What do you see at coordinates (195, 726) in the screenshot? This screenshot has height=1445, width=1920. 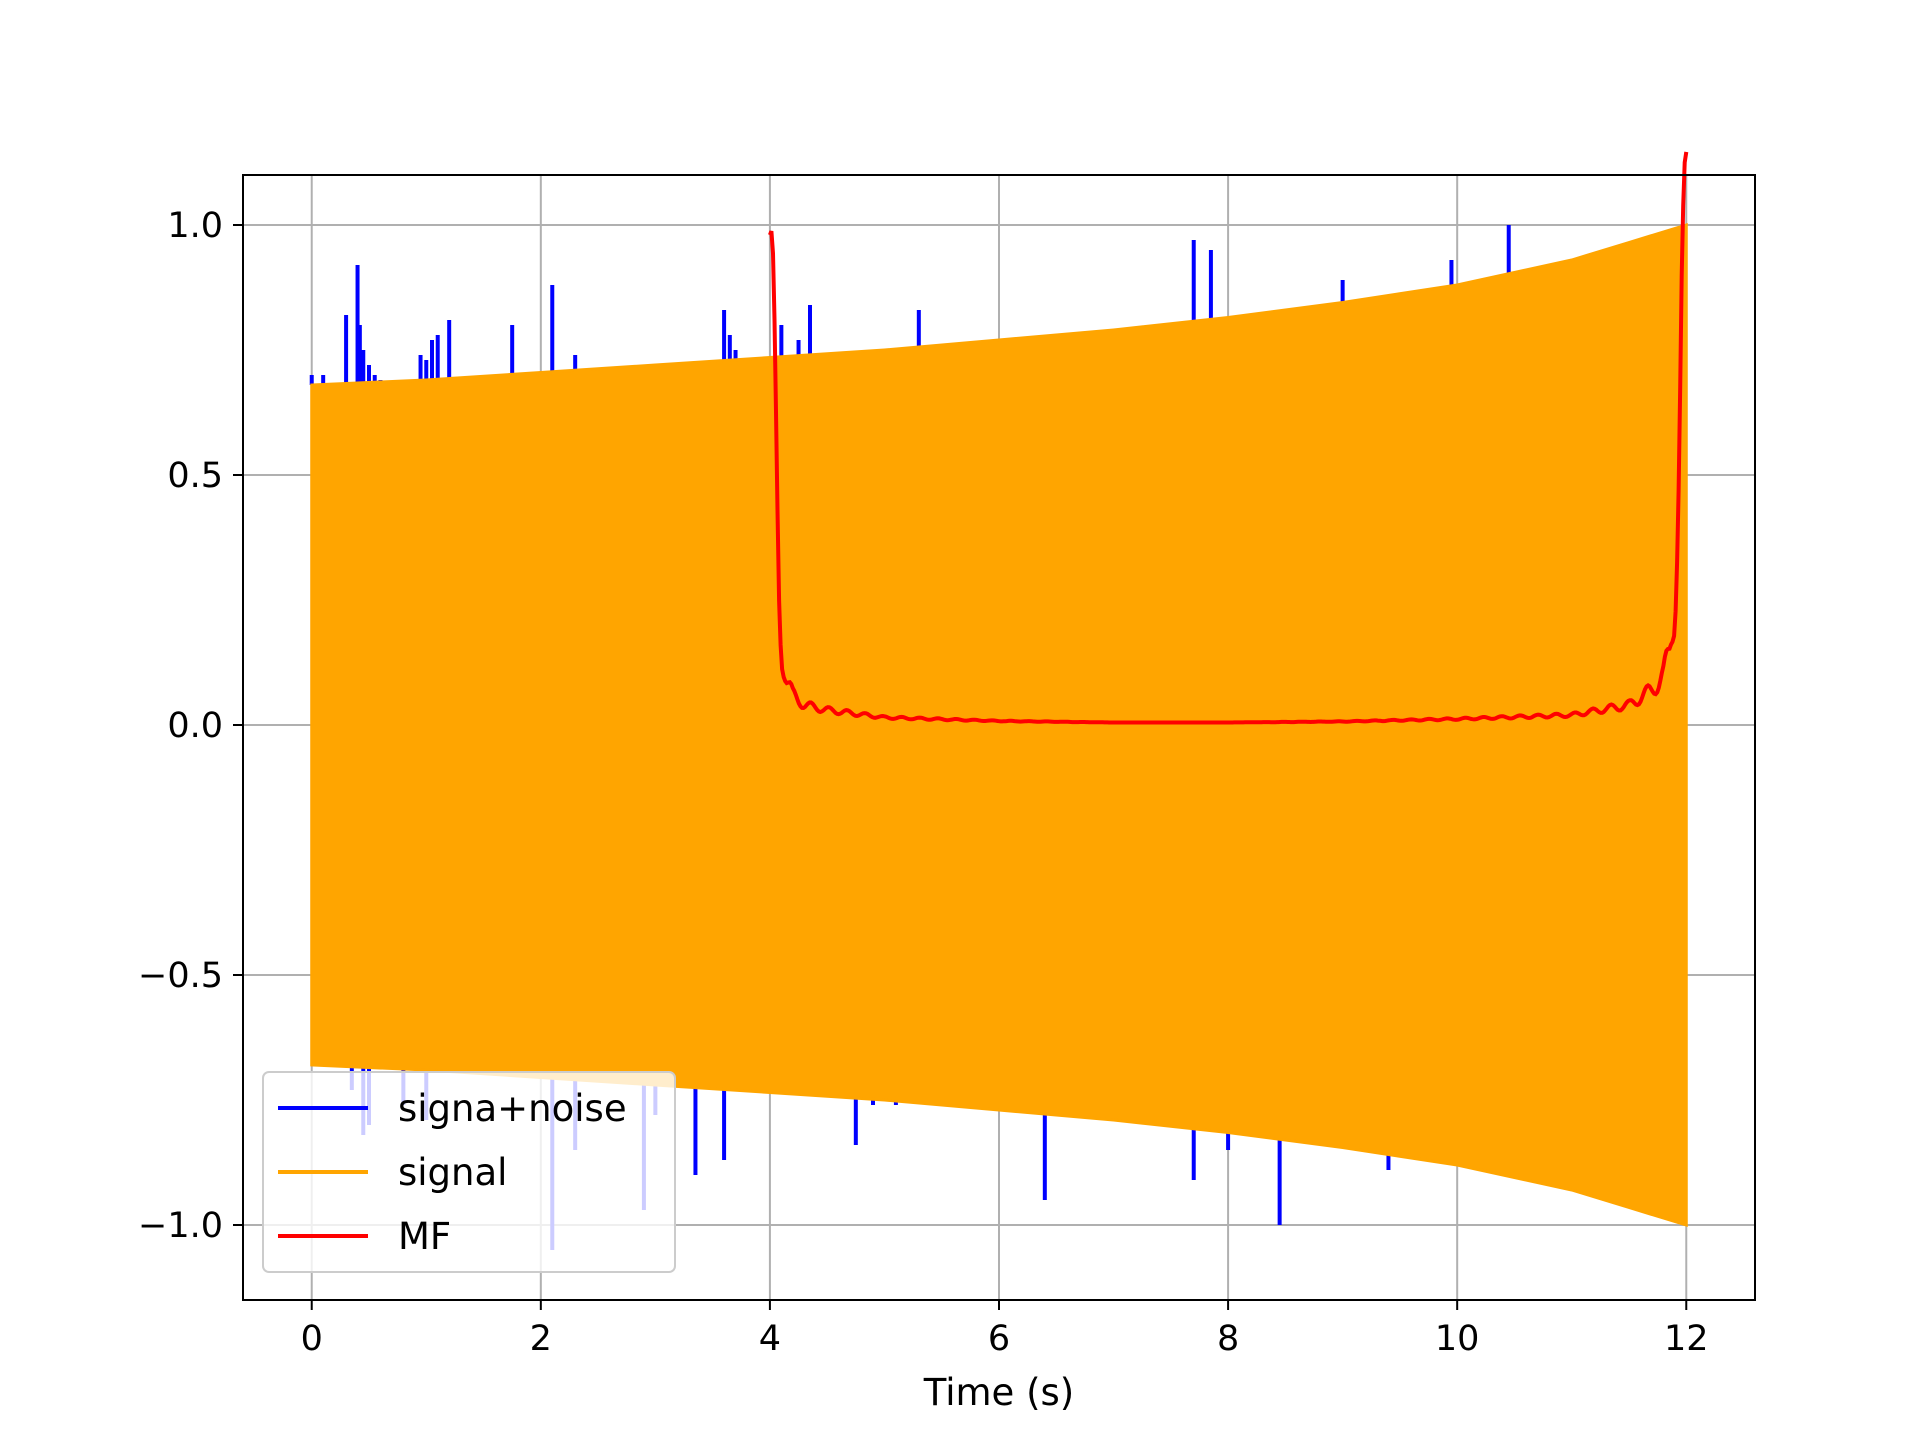 I see `y-tick-label: 0.0` at bounding box center [195, 726].